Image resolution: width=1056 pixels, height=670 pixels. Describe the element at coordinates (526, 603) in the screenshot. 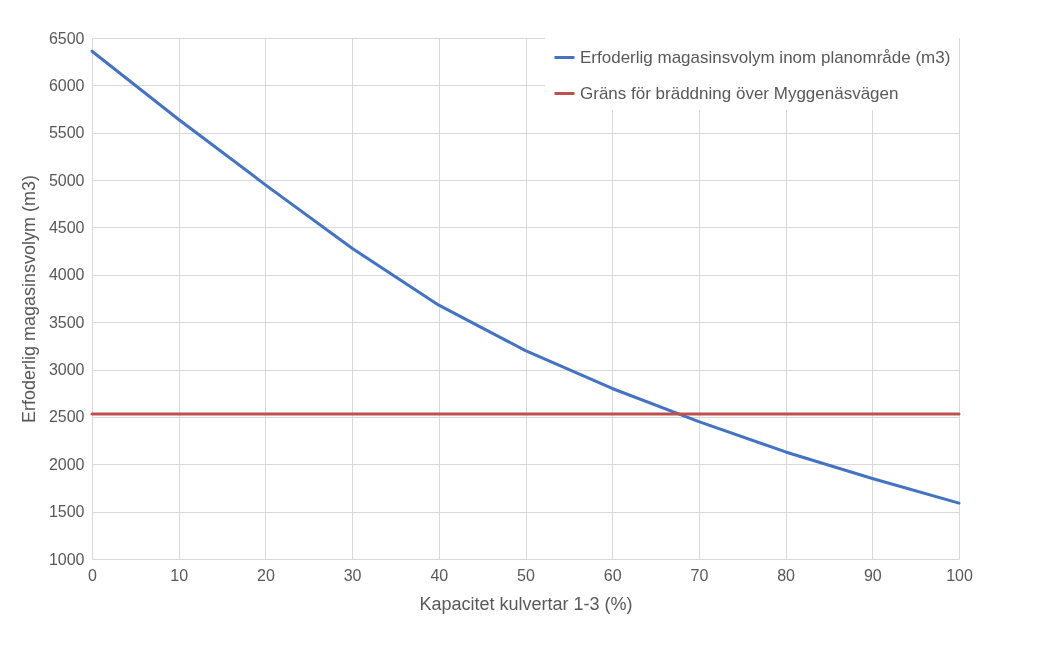

I see `x-axis-title: Kapacitet kulvertar 1-3 (%)` at that location.